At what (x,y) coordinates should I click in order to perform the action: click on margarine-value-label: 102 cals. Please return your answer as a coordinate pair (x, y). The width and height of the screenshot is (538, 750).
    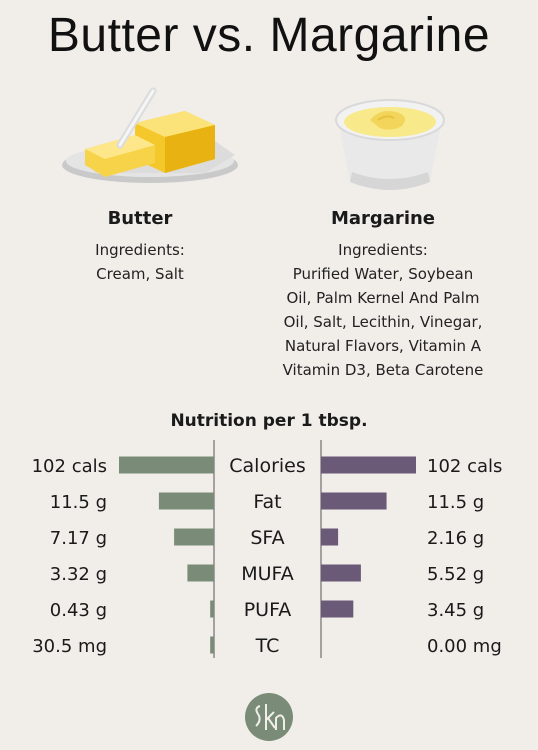
    Looking at the image, I should click on (464, 466).